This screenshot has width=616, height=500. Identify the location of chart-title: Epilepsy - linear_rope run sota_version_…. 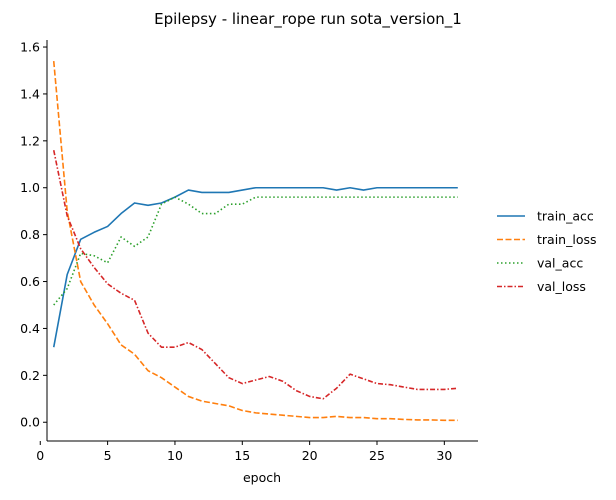
(308, 19).